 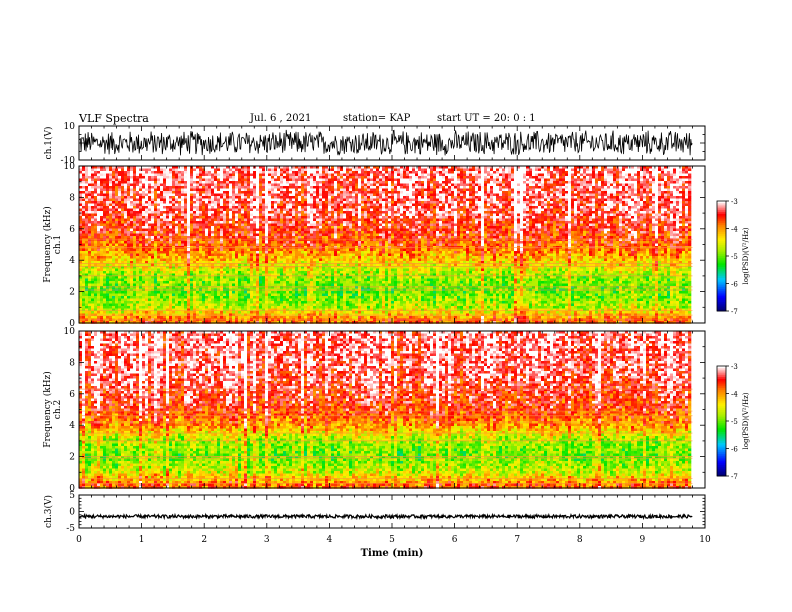 What do you see at coordinates (79, 540) in the screenshot?
I see `x-tick-label: 0` at bounding box center [79, 540].